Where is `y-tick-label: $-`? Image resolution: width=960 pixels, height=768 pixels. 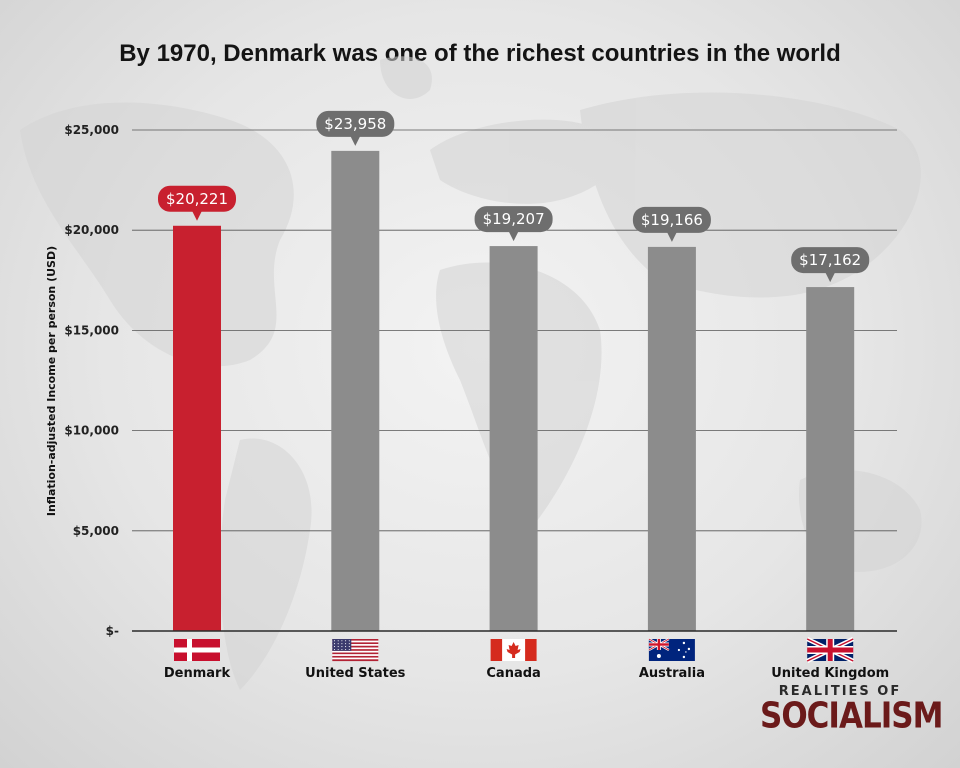
y-tick-label: $- is located at coordinates (112, 631).